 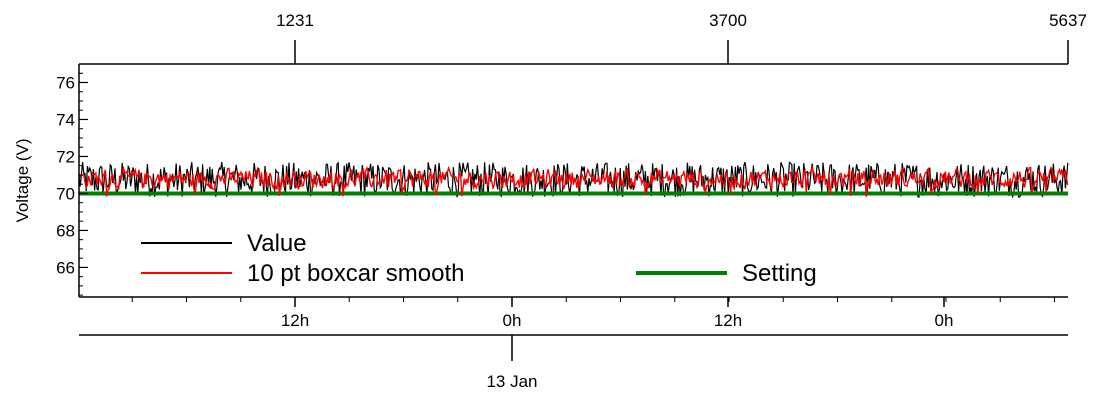 I want to click on date-axis-label: 13 Jan, so click(x=511, y=381).